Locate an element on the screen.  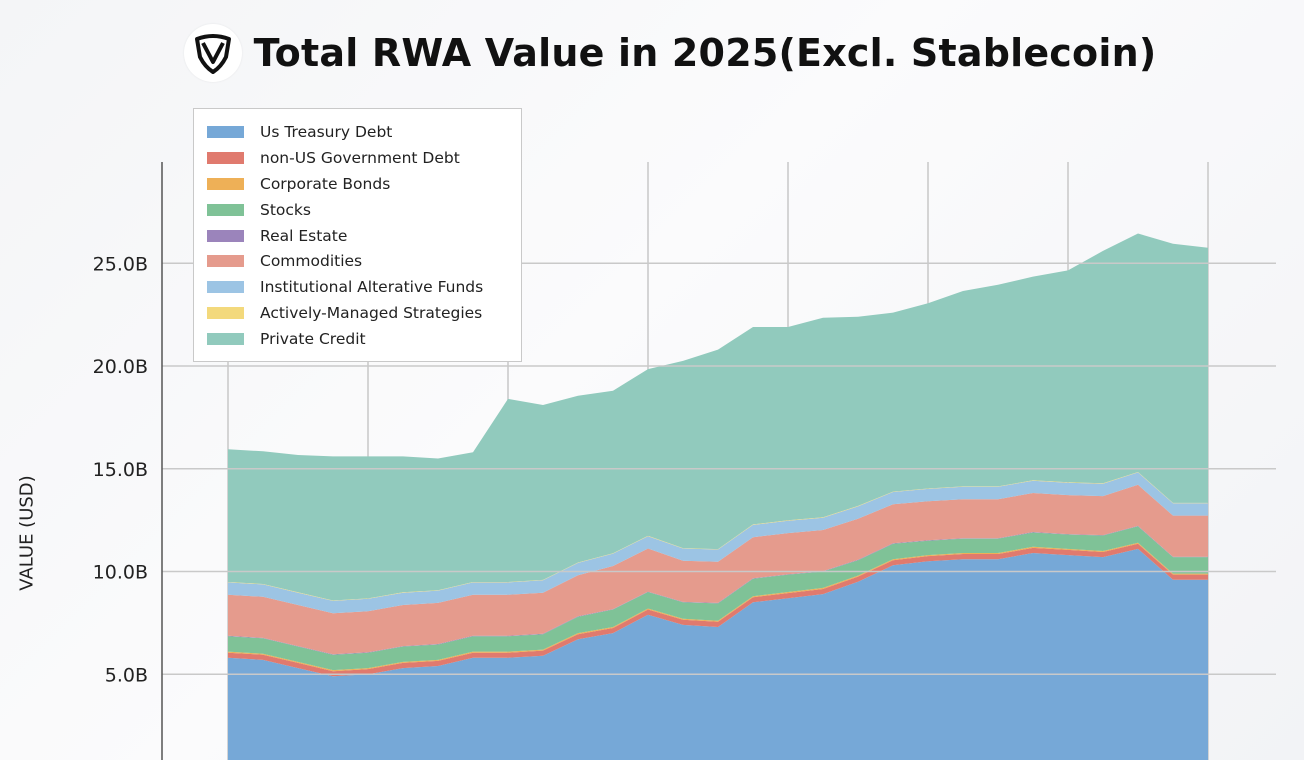
legend-item: Real Estate is located at coordinates (364, 236).